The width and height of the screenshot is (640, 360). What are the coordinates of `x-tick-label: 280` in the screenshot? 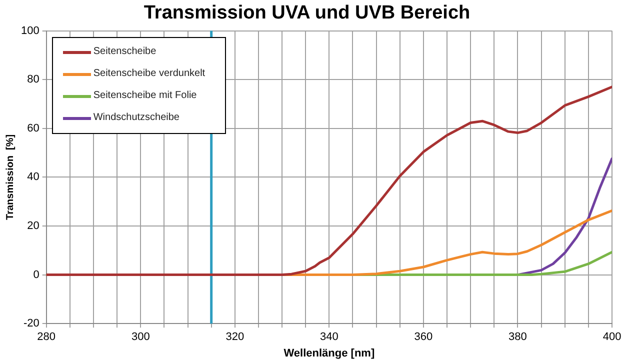 It's located at (46, 337).